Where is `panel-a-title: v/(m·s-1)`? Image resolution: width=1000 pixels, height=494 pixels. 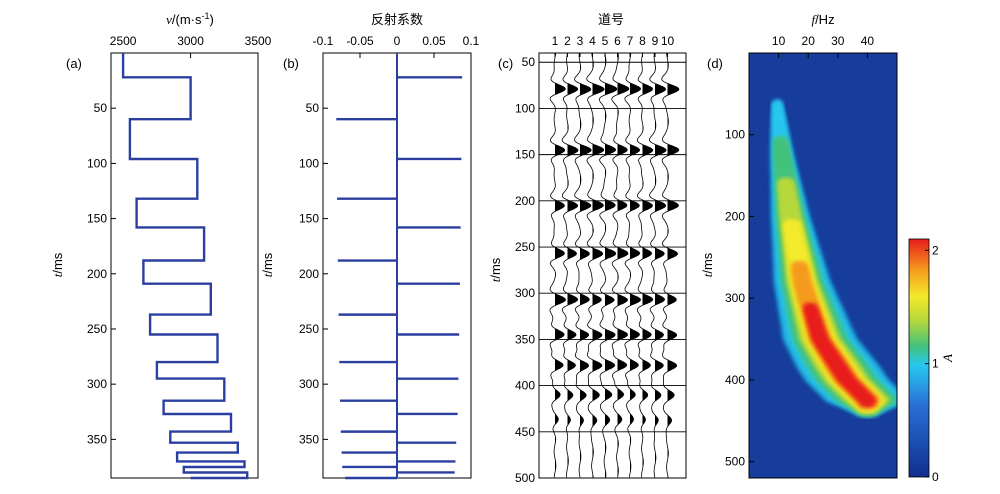 panel-a-title: v/(m·s-1) is located at coordinates (190, 19).